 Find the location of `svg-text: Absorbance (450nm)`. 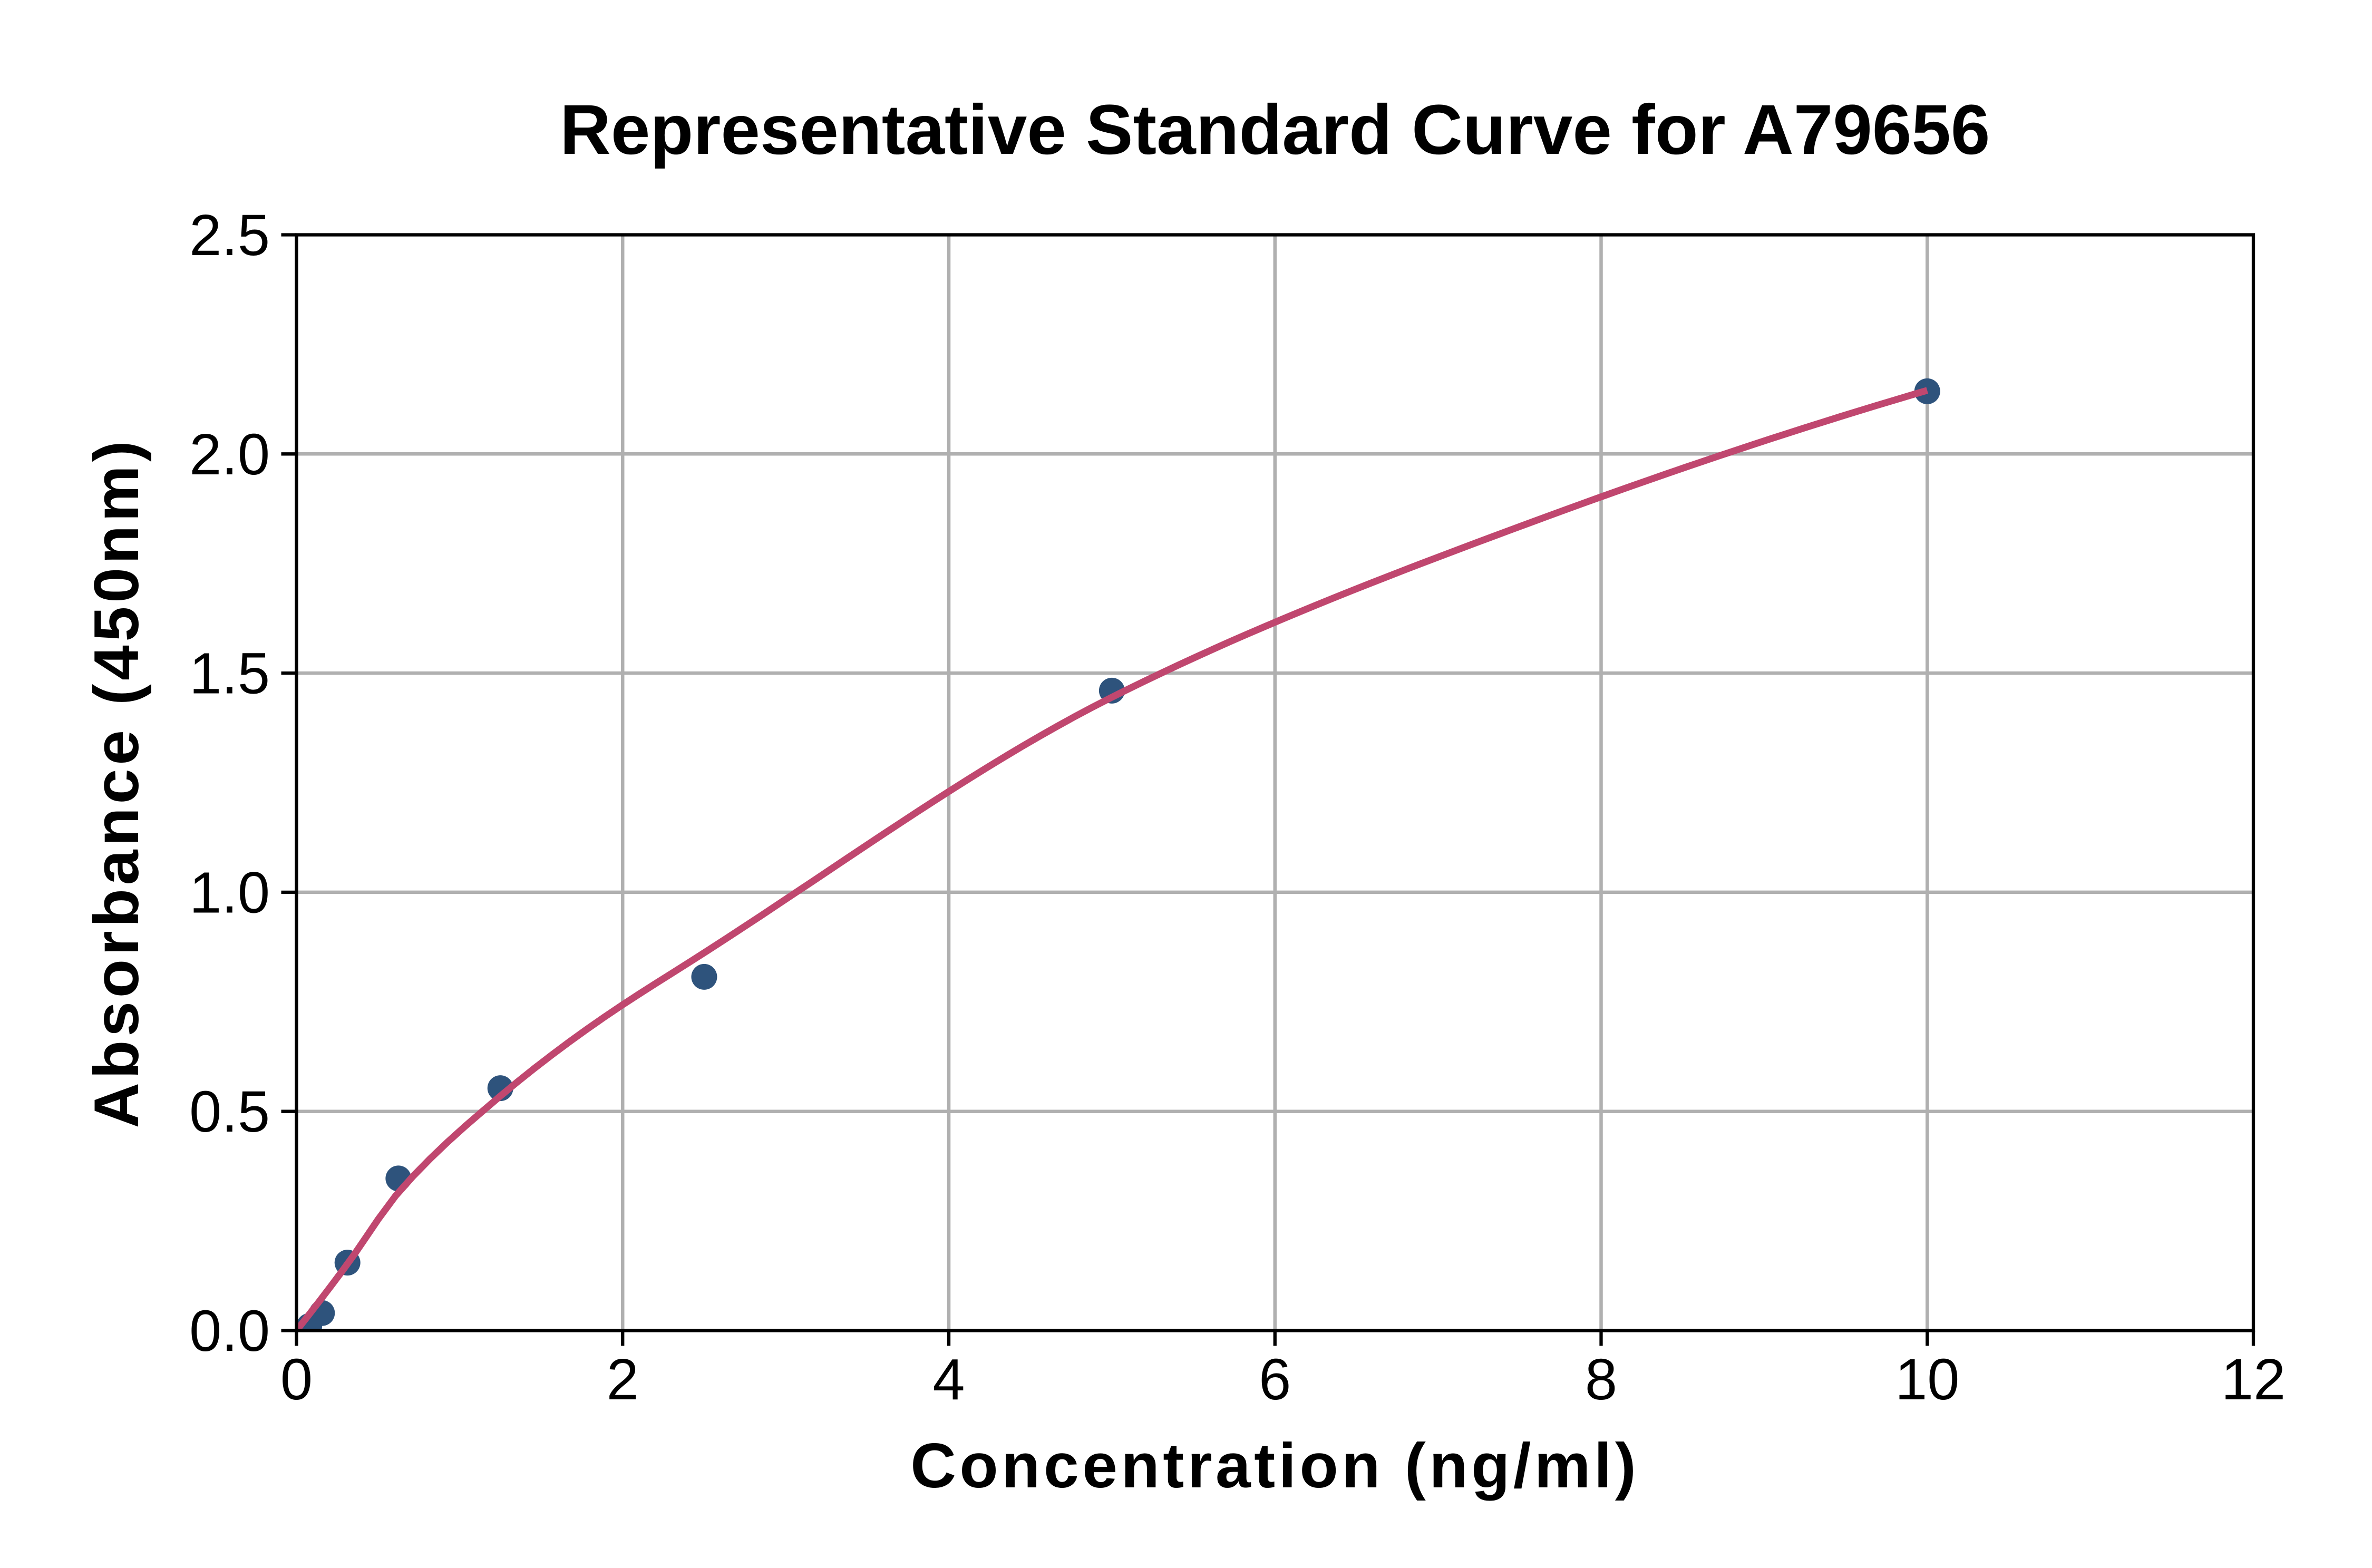

svg-text: Absorbance (450nm) is located at coordinates (116, 783).